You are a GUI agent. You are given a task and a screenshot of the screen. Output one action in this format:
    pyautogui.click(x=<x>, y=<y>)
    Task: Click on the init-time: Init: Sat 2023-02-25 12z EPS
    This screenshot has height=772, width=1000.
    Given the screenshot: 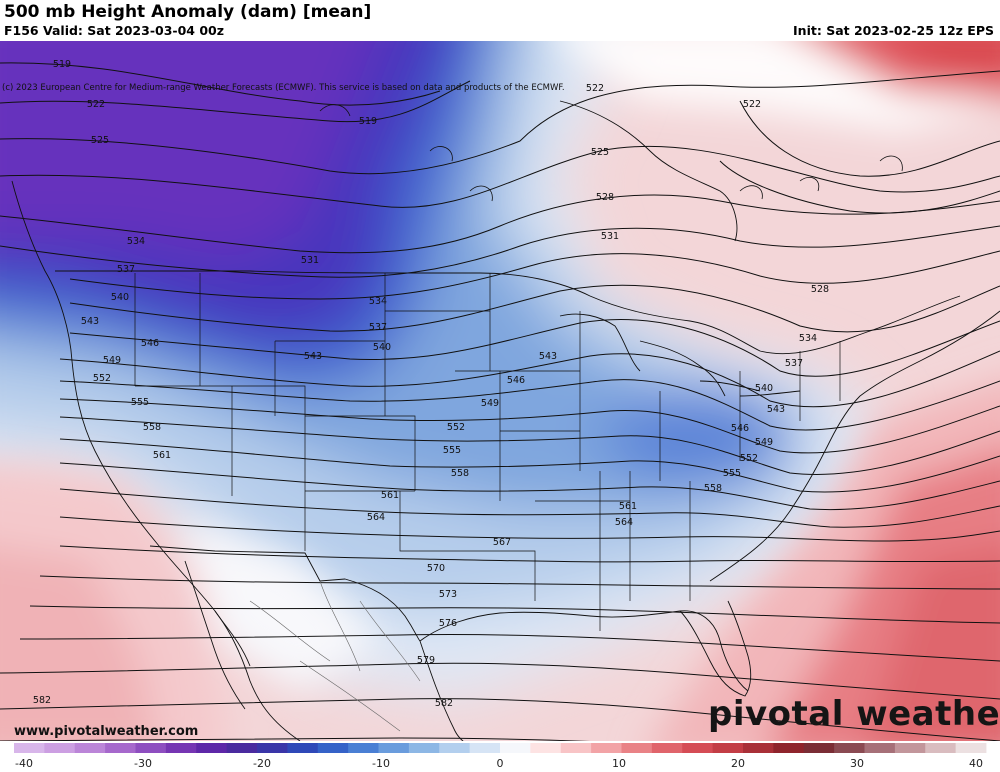 What is the action you would take?
    pyautogui.click(x=893, y=30)
    